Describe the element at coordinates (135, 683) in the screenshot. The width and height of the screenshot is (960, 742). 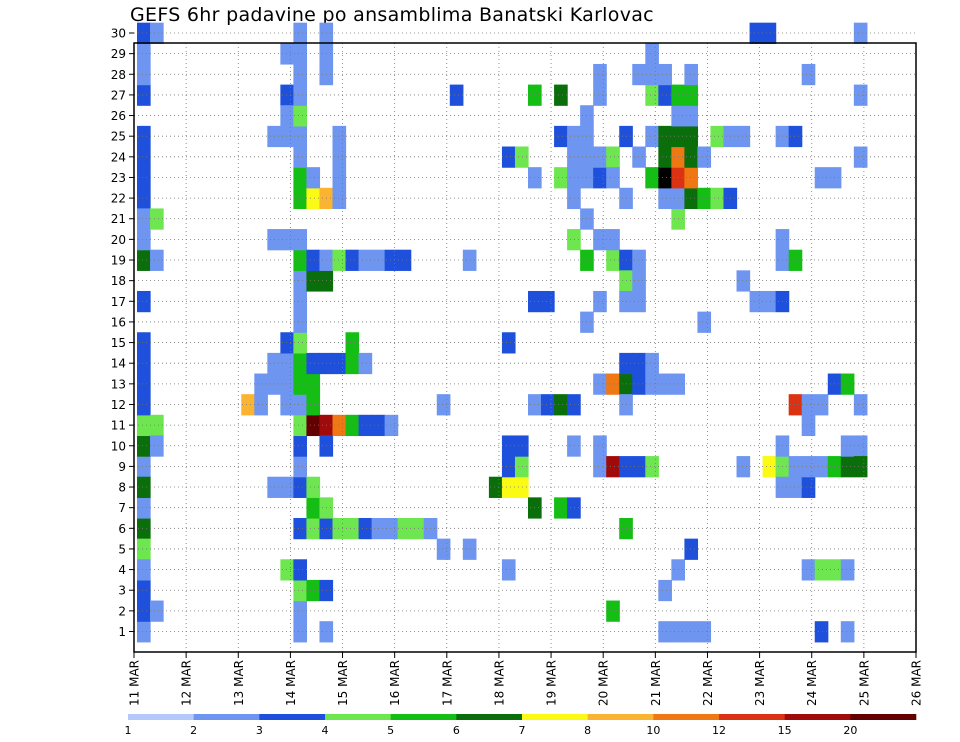
I see `x-tick-label: 11 MAR` at that location.